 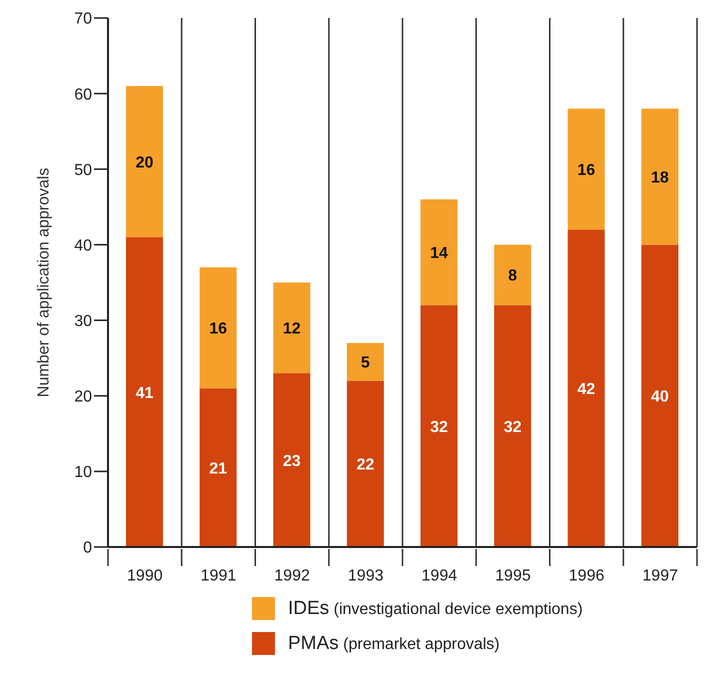 I want to click on data-label: 21, so click(x=218, y=469).